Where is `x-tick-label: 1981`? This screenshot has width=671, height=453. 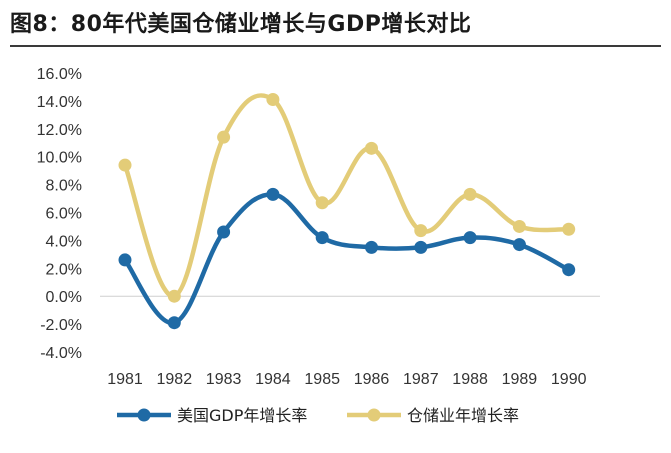 x-tick-label: 1981 is located at coordinates (125, 379).